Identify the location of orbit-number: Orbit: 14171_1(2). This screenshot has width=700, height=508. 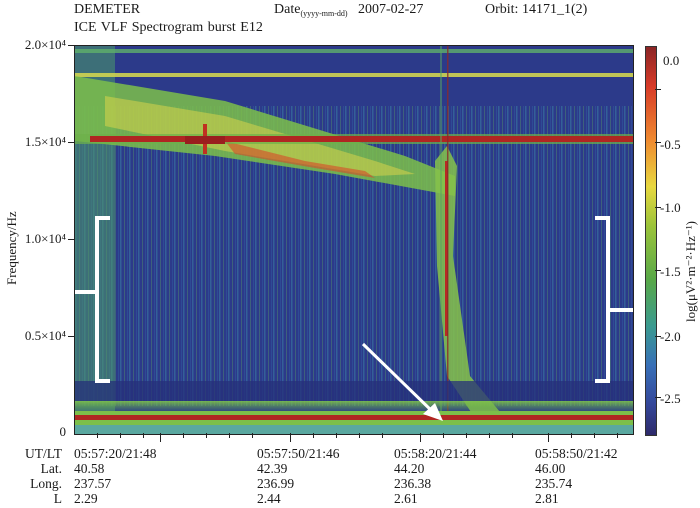
(536, 9).